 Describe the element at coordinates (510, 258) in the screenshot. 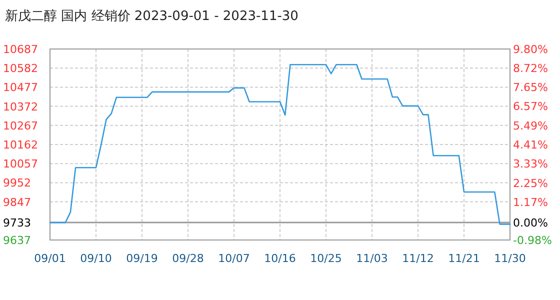

I see `x-tick-label: 11/30` at that location.